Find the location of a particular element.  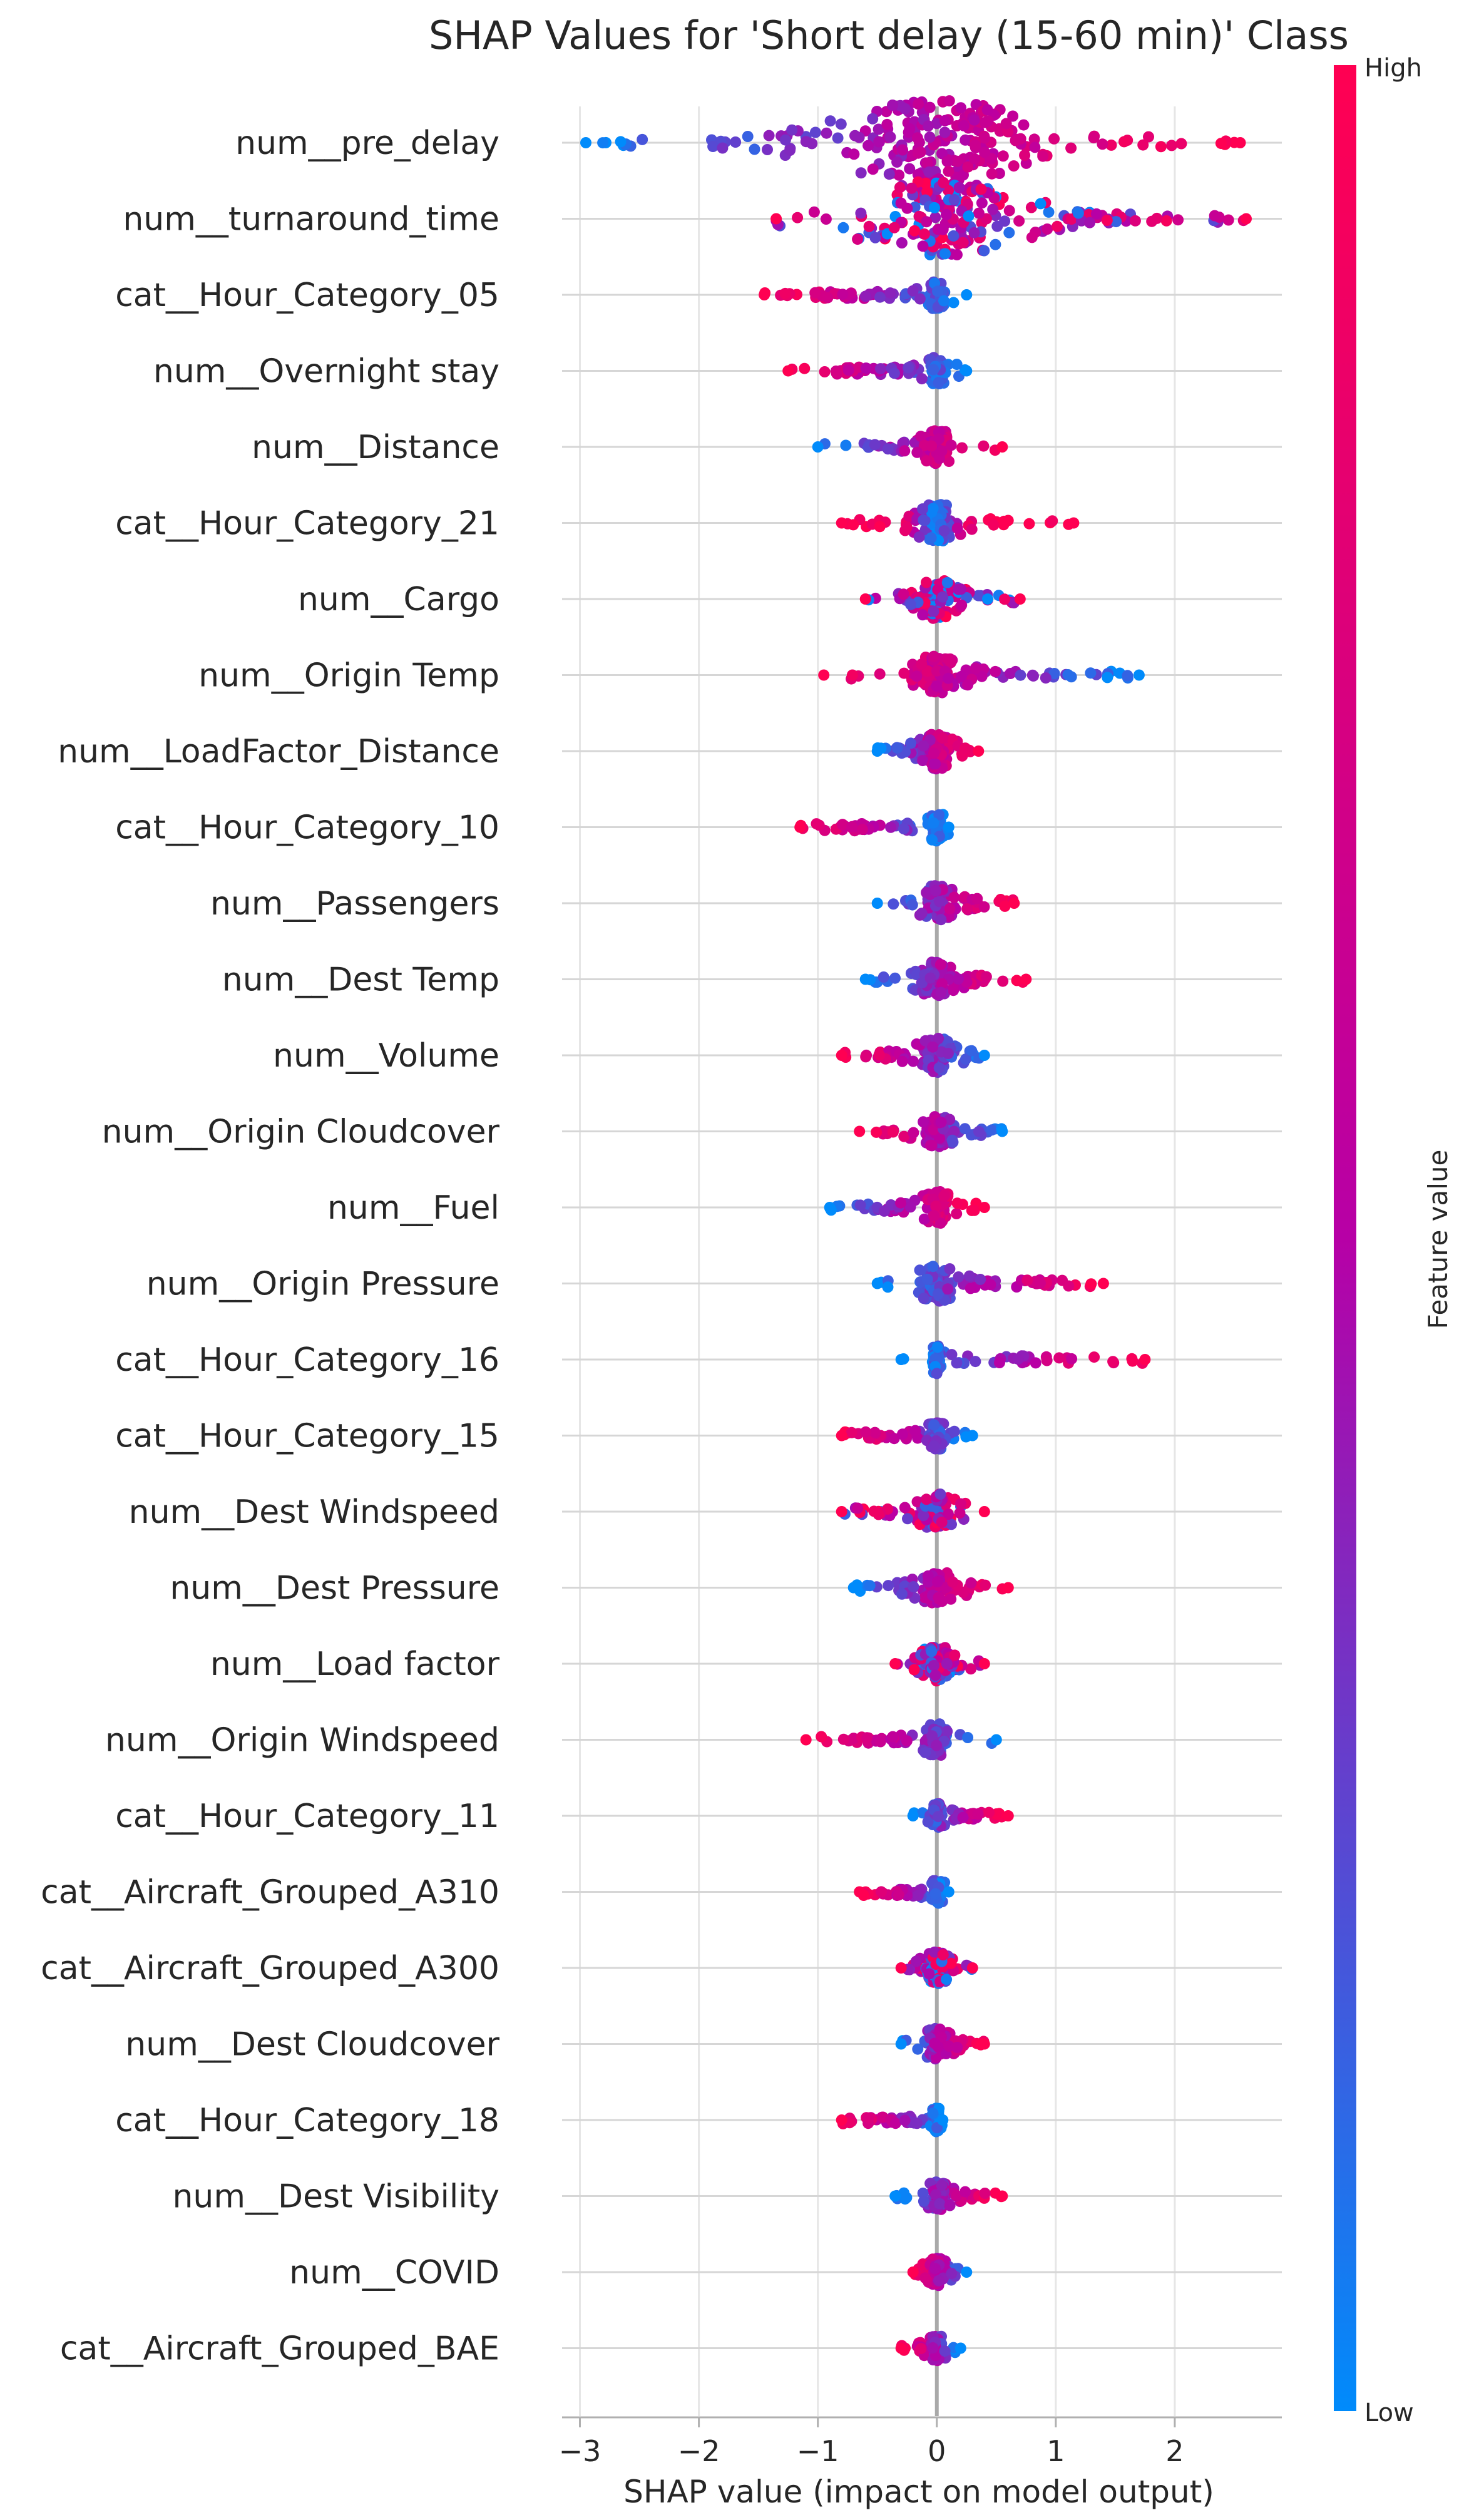

feature-label: cat__Hour_Category_05 is located at coordinates (307, 295).